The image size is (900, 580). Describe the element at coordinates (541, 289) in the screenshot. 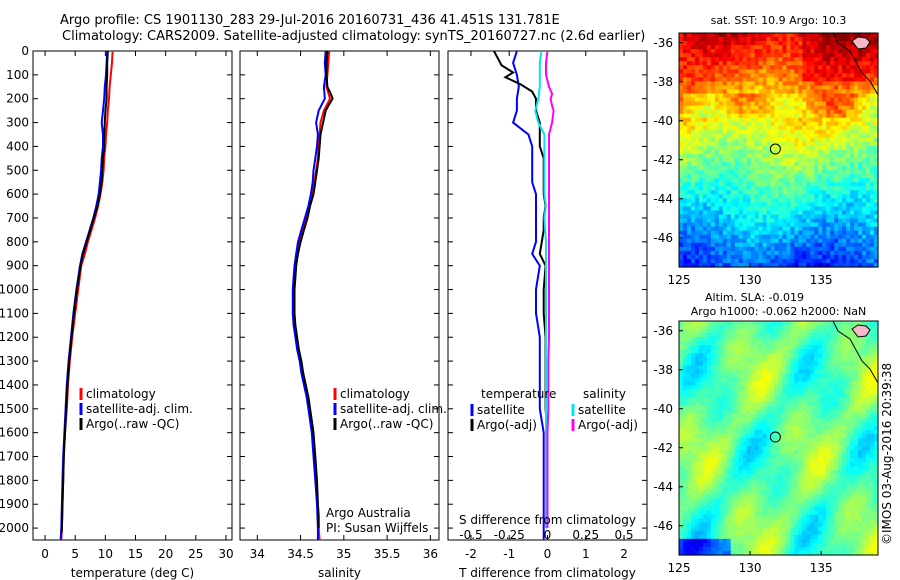

I see `series-line` at that location.